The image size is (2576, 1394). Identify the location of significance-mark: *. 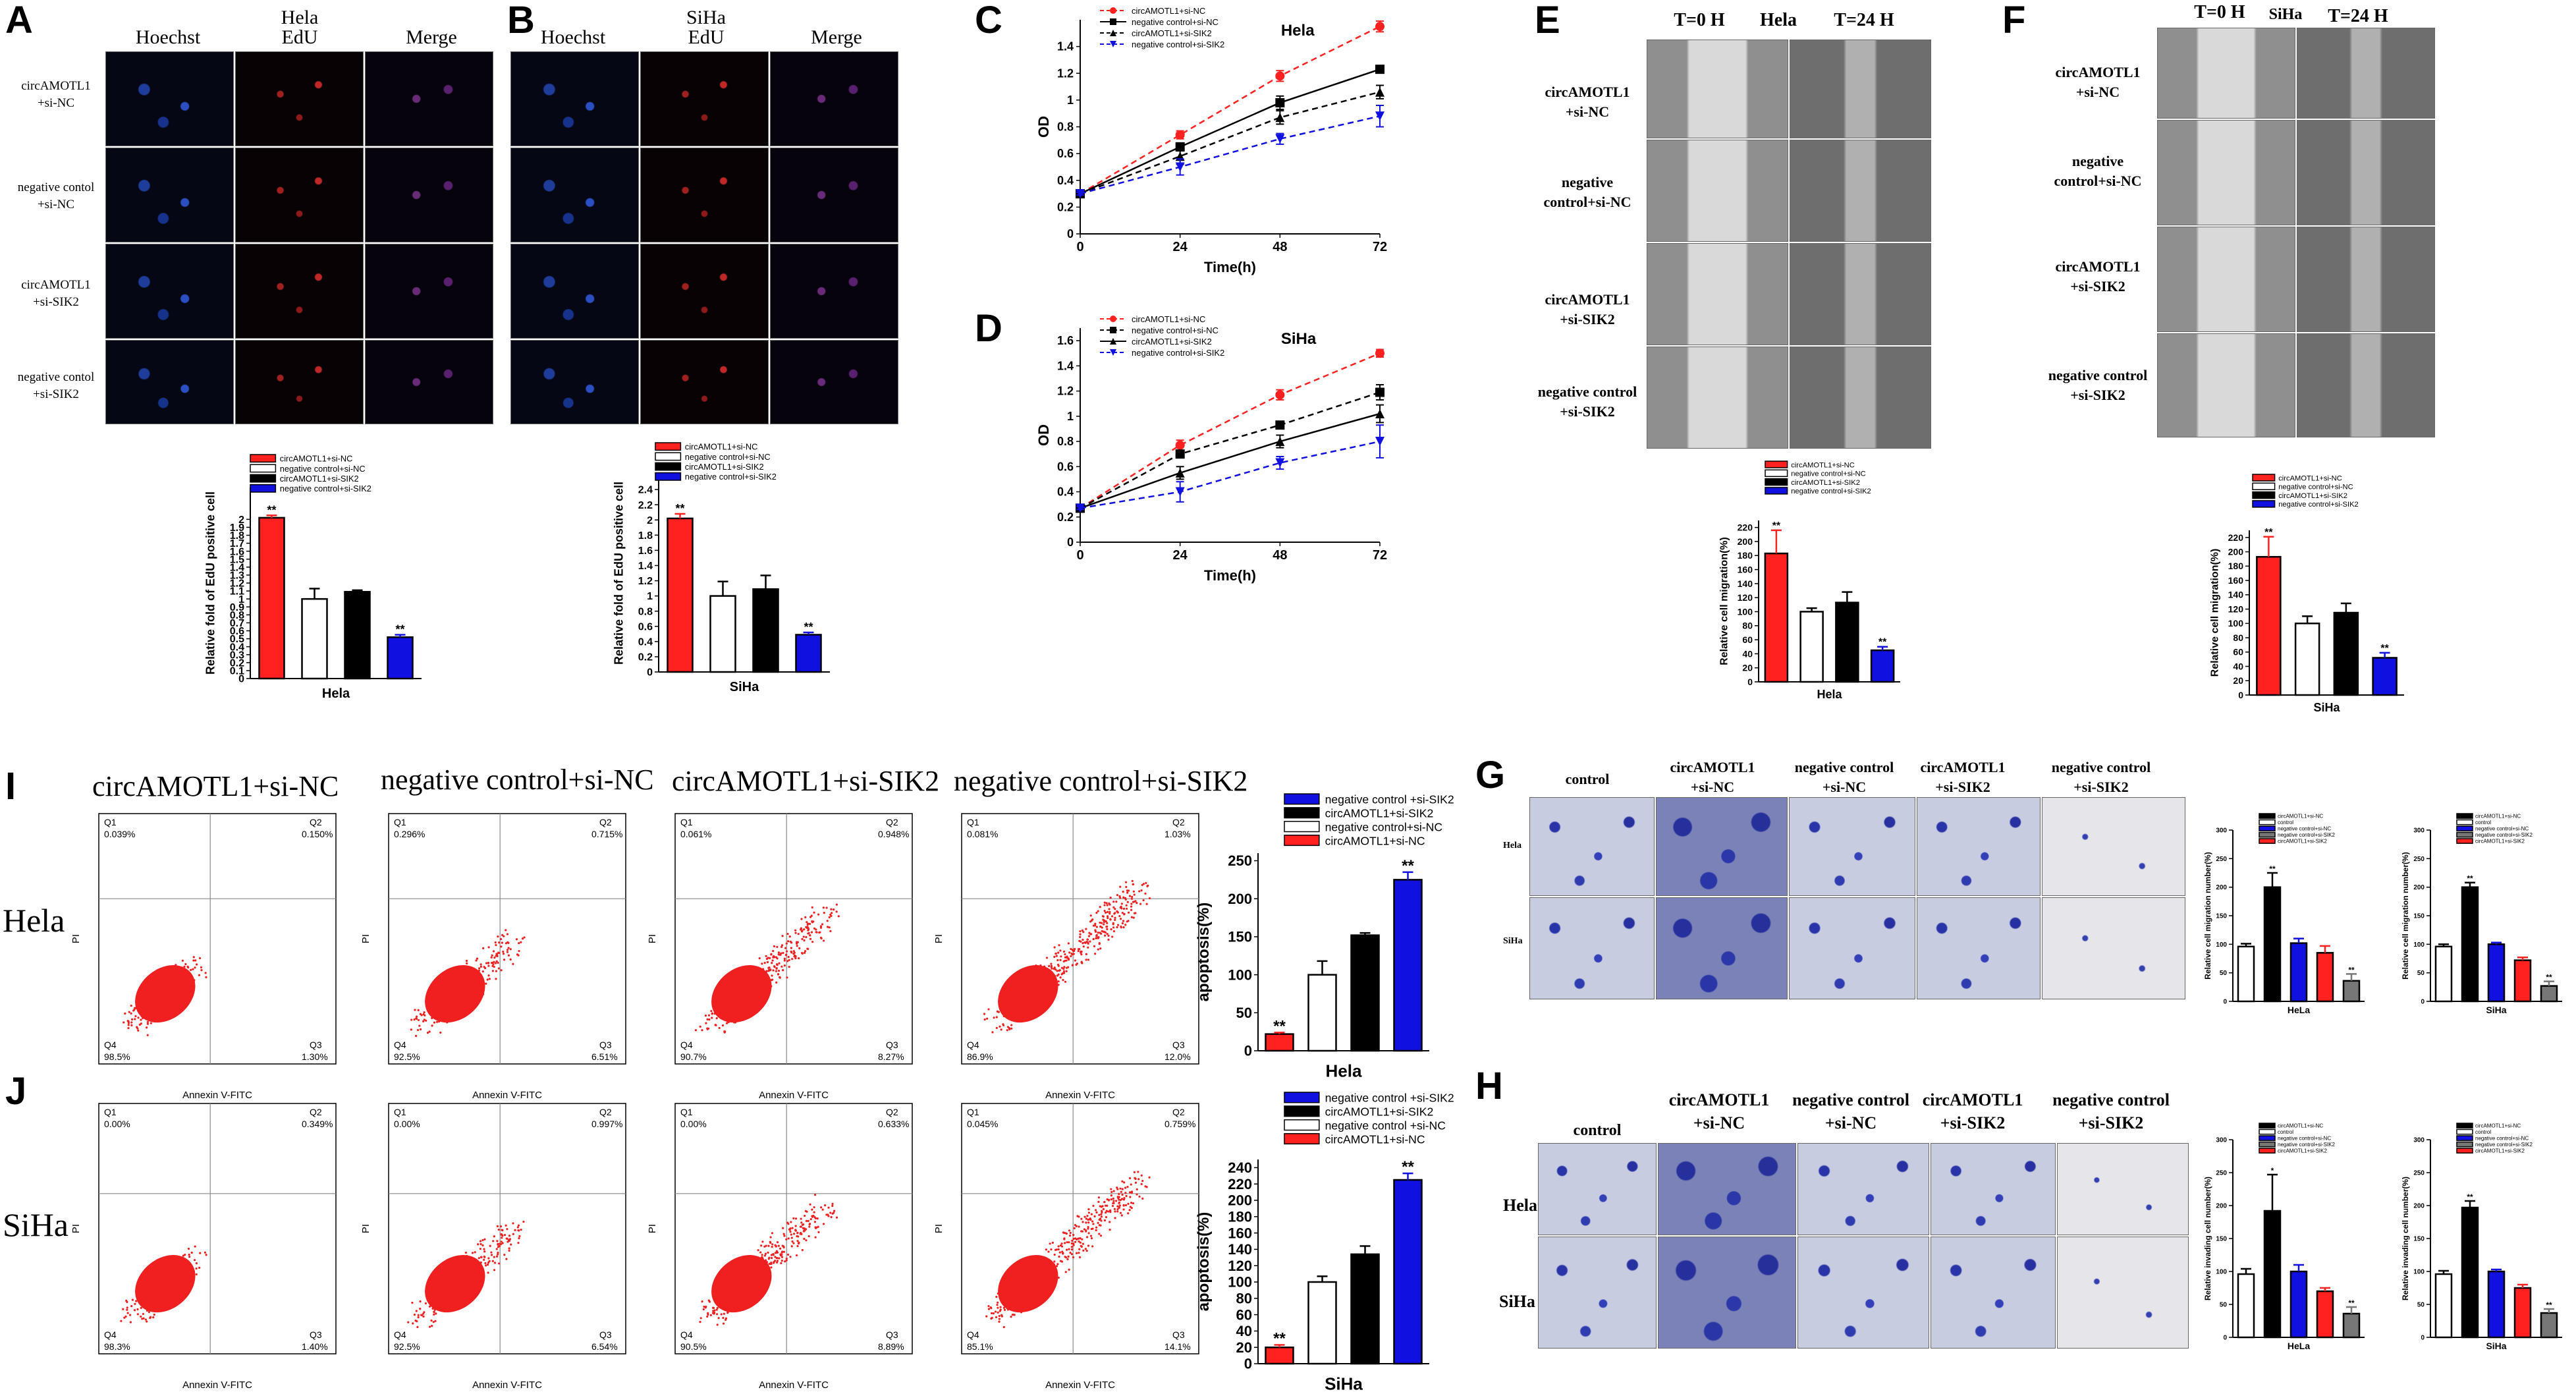
(2272, 1170).